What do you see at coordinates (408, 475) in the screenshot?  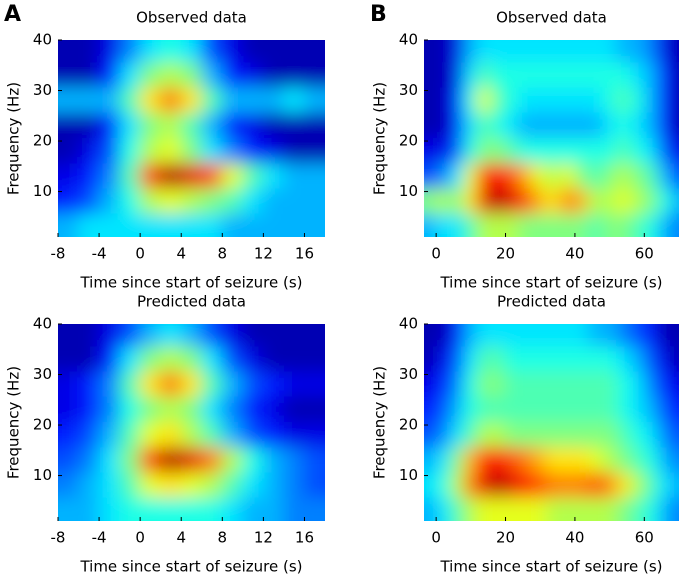 I see `y-tick-label: 10` at bounding box center [408, 475].